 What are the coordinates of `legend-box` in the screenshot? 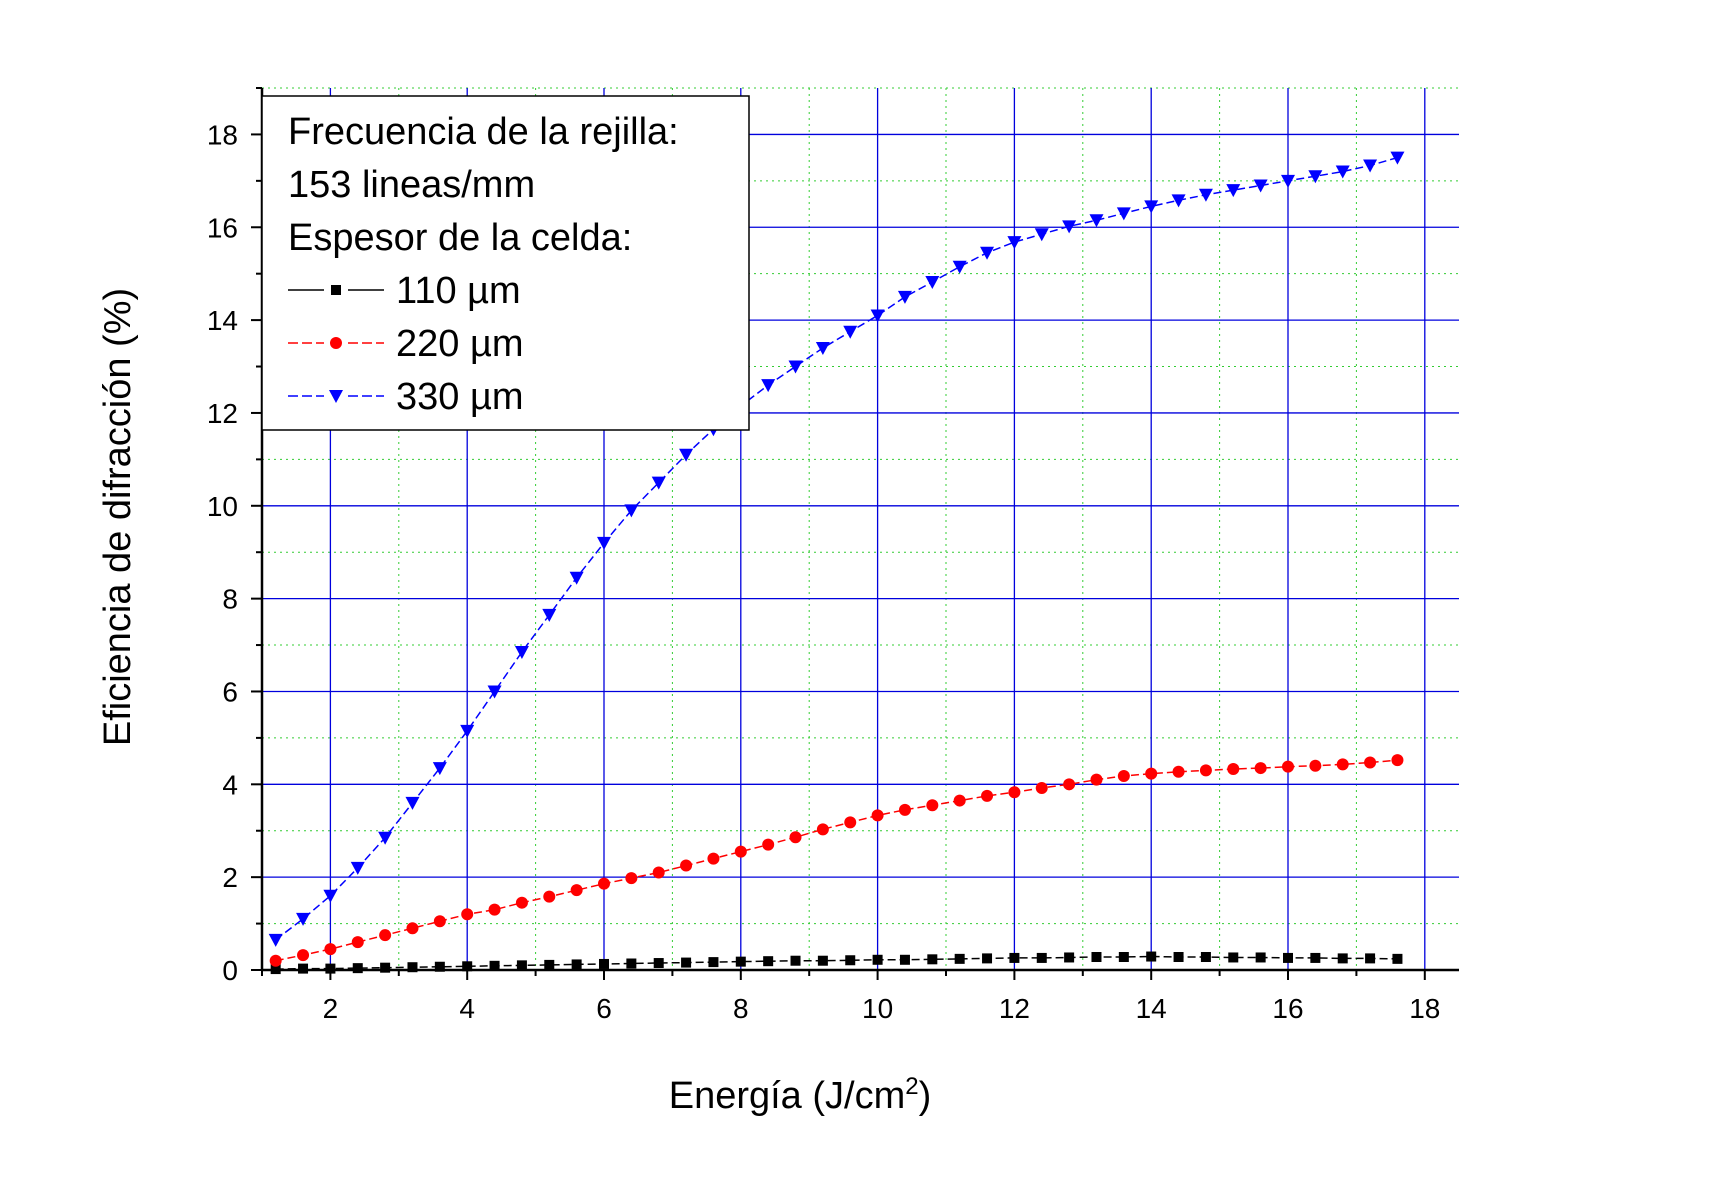 It's located at (505, 263).